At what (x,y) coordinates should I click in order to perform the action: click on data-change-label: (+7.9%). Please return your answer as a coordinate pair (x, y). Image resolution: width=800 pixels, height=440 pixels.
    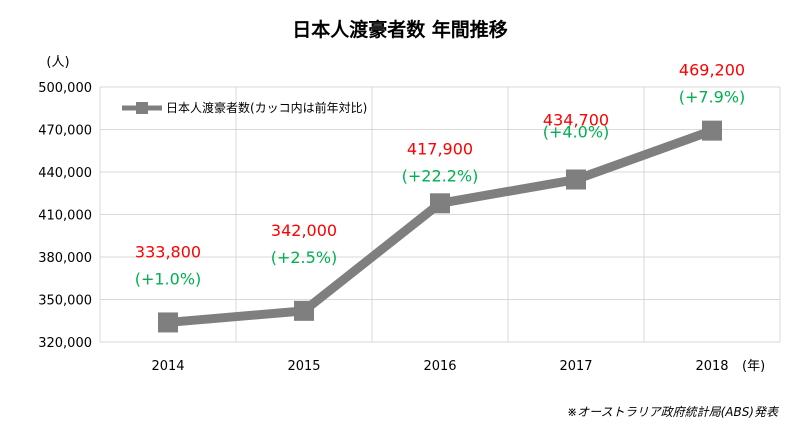
    Looking at the image, I should click on (712, 97).